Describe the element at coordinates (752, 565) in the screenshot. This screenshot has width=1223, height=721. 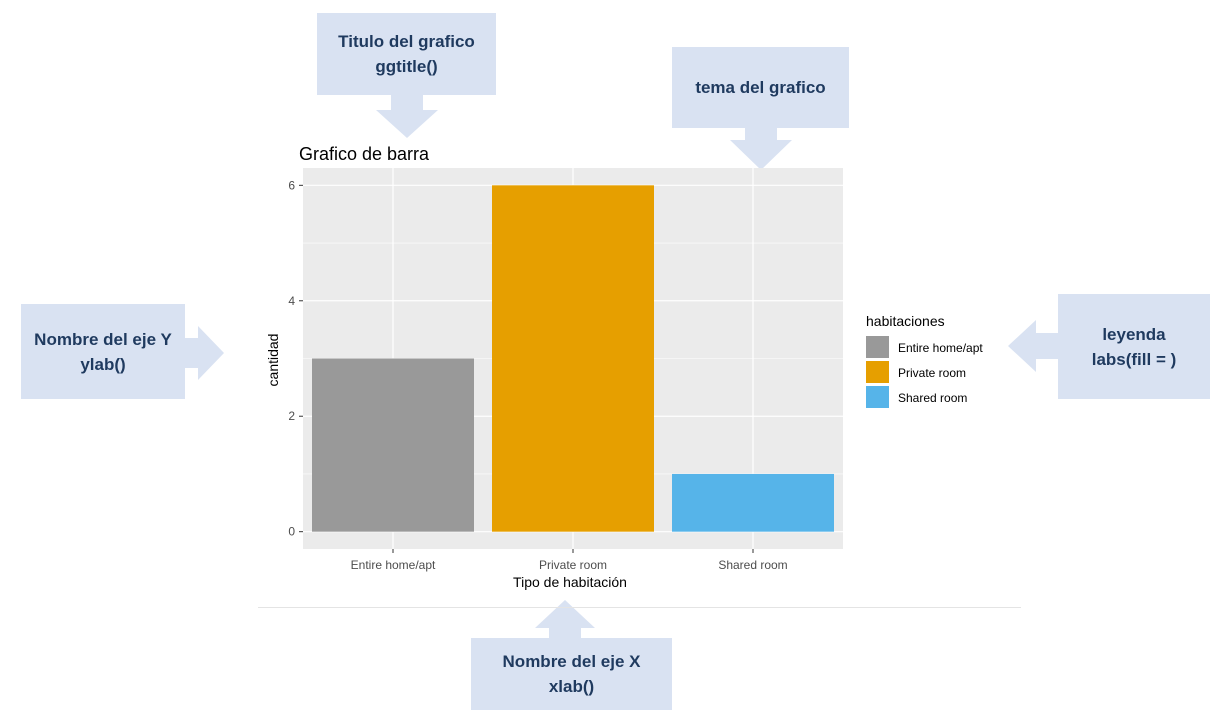
I see `x-tick-label: Shared room` at that location.